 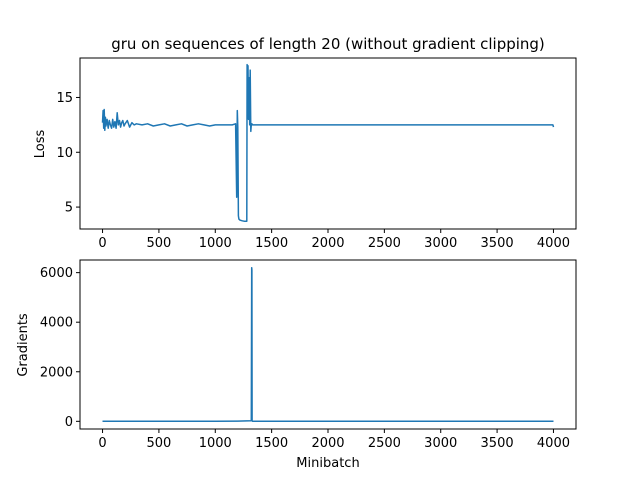 I want to click on gradients-x-tick-label: 2500, so click(x=384, y=443).